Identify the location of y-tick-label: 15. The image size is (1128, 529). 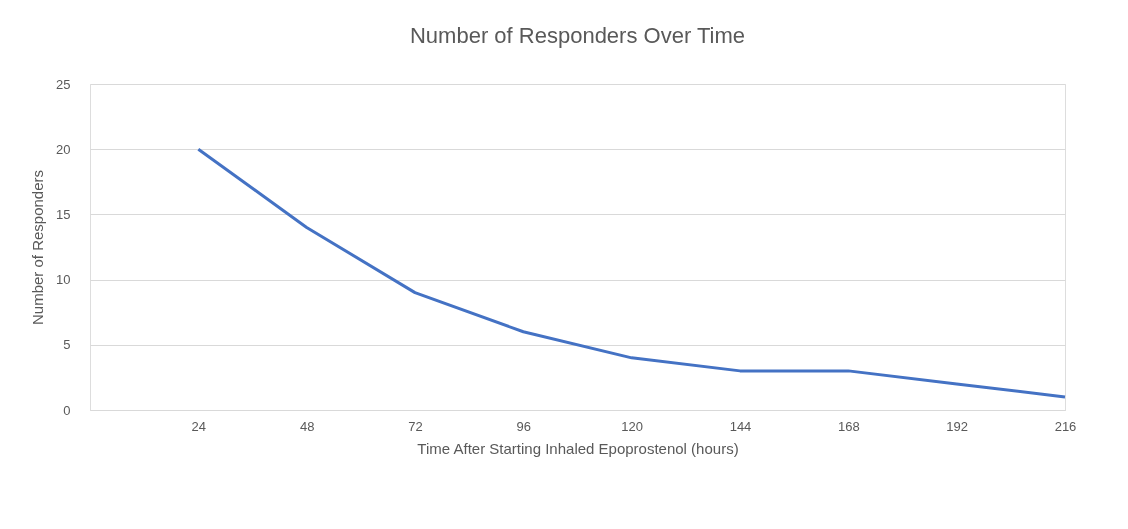
(63, 214).